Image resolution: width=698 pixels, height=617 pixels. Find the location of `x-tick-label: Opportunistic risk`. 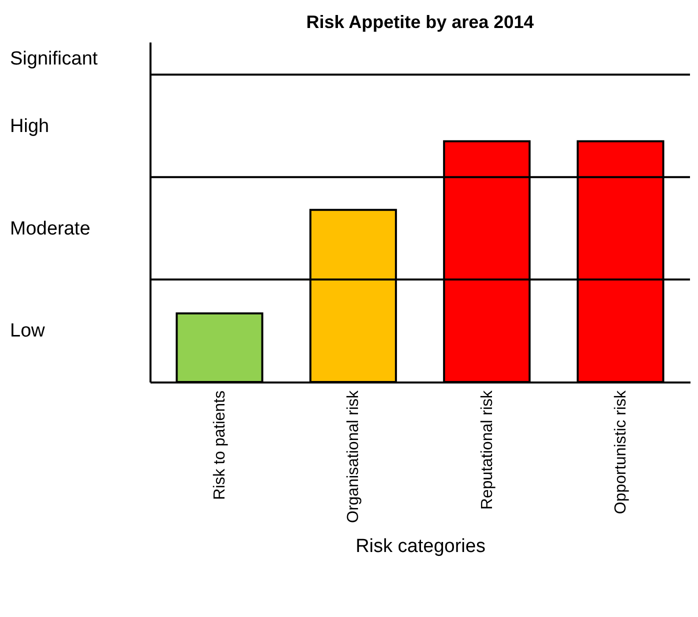

x-tick-label: Opportunistic risk is located at coordinates (621, 452).